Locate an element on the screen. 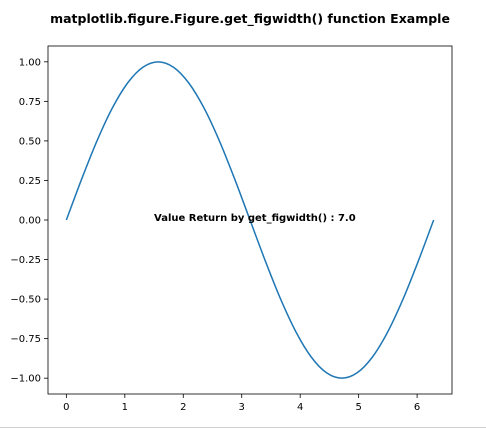 Image resolution: width=486 pixels, height=430 pixels. y-tick-label: 0.00 is located at coordinates (30, 221).